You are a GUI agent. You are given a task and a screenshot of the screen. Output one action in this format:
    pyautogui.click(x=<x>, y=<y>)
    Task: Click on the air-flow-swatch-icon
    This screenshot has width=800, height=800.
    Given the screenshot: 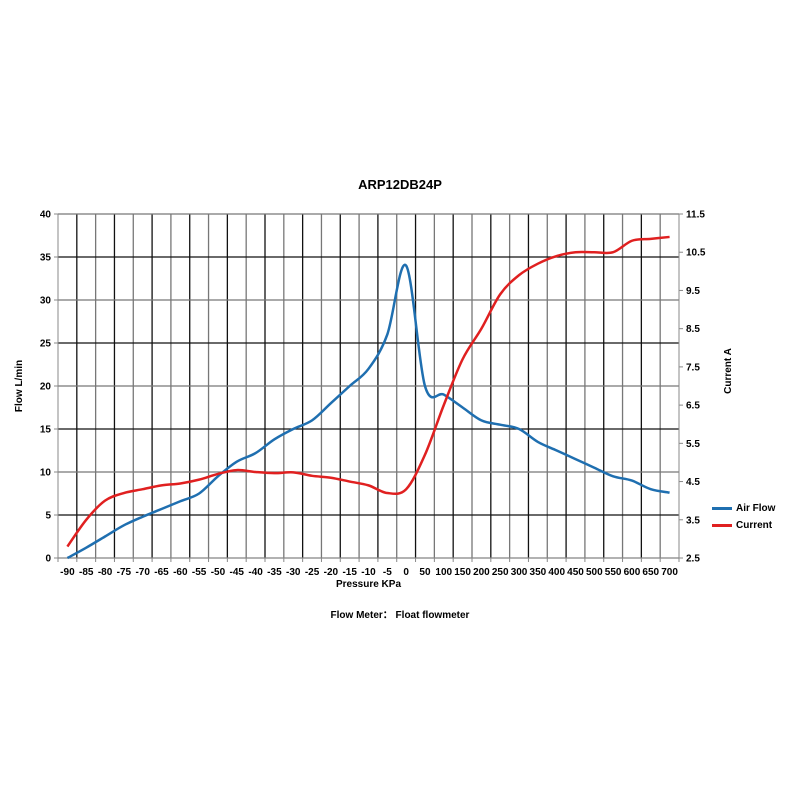 What is the action you would take?
    pyautogui.click(x=722, y=508)
    